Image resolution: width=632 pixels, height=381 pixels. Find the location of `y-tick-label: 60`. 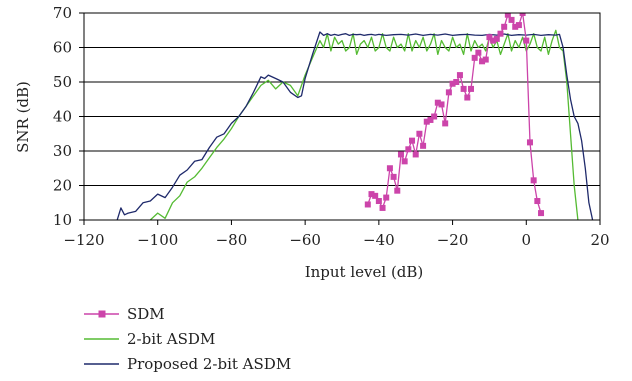

y-tick-label: 60 is located at coordinates (62, 48).